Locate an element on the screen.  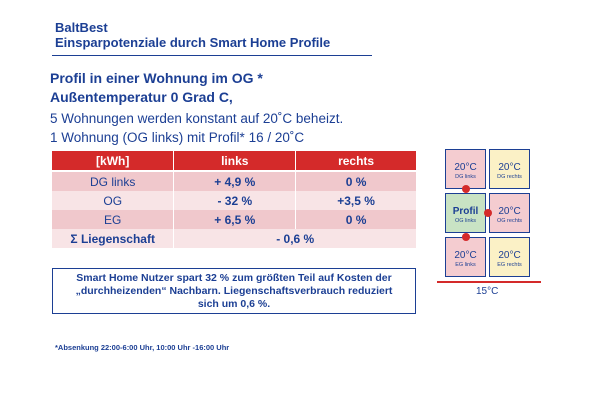
heat-flow-dot-right is located at coordinates (488, 213).